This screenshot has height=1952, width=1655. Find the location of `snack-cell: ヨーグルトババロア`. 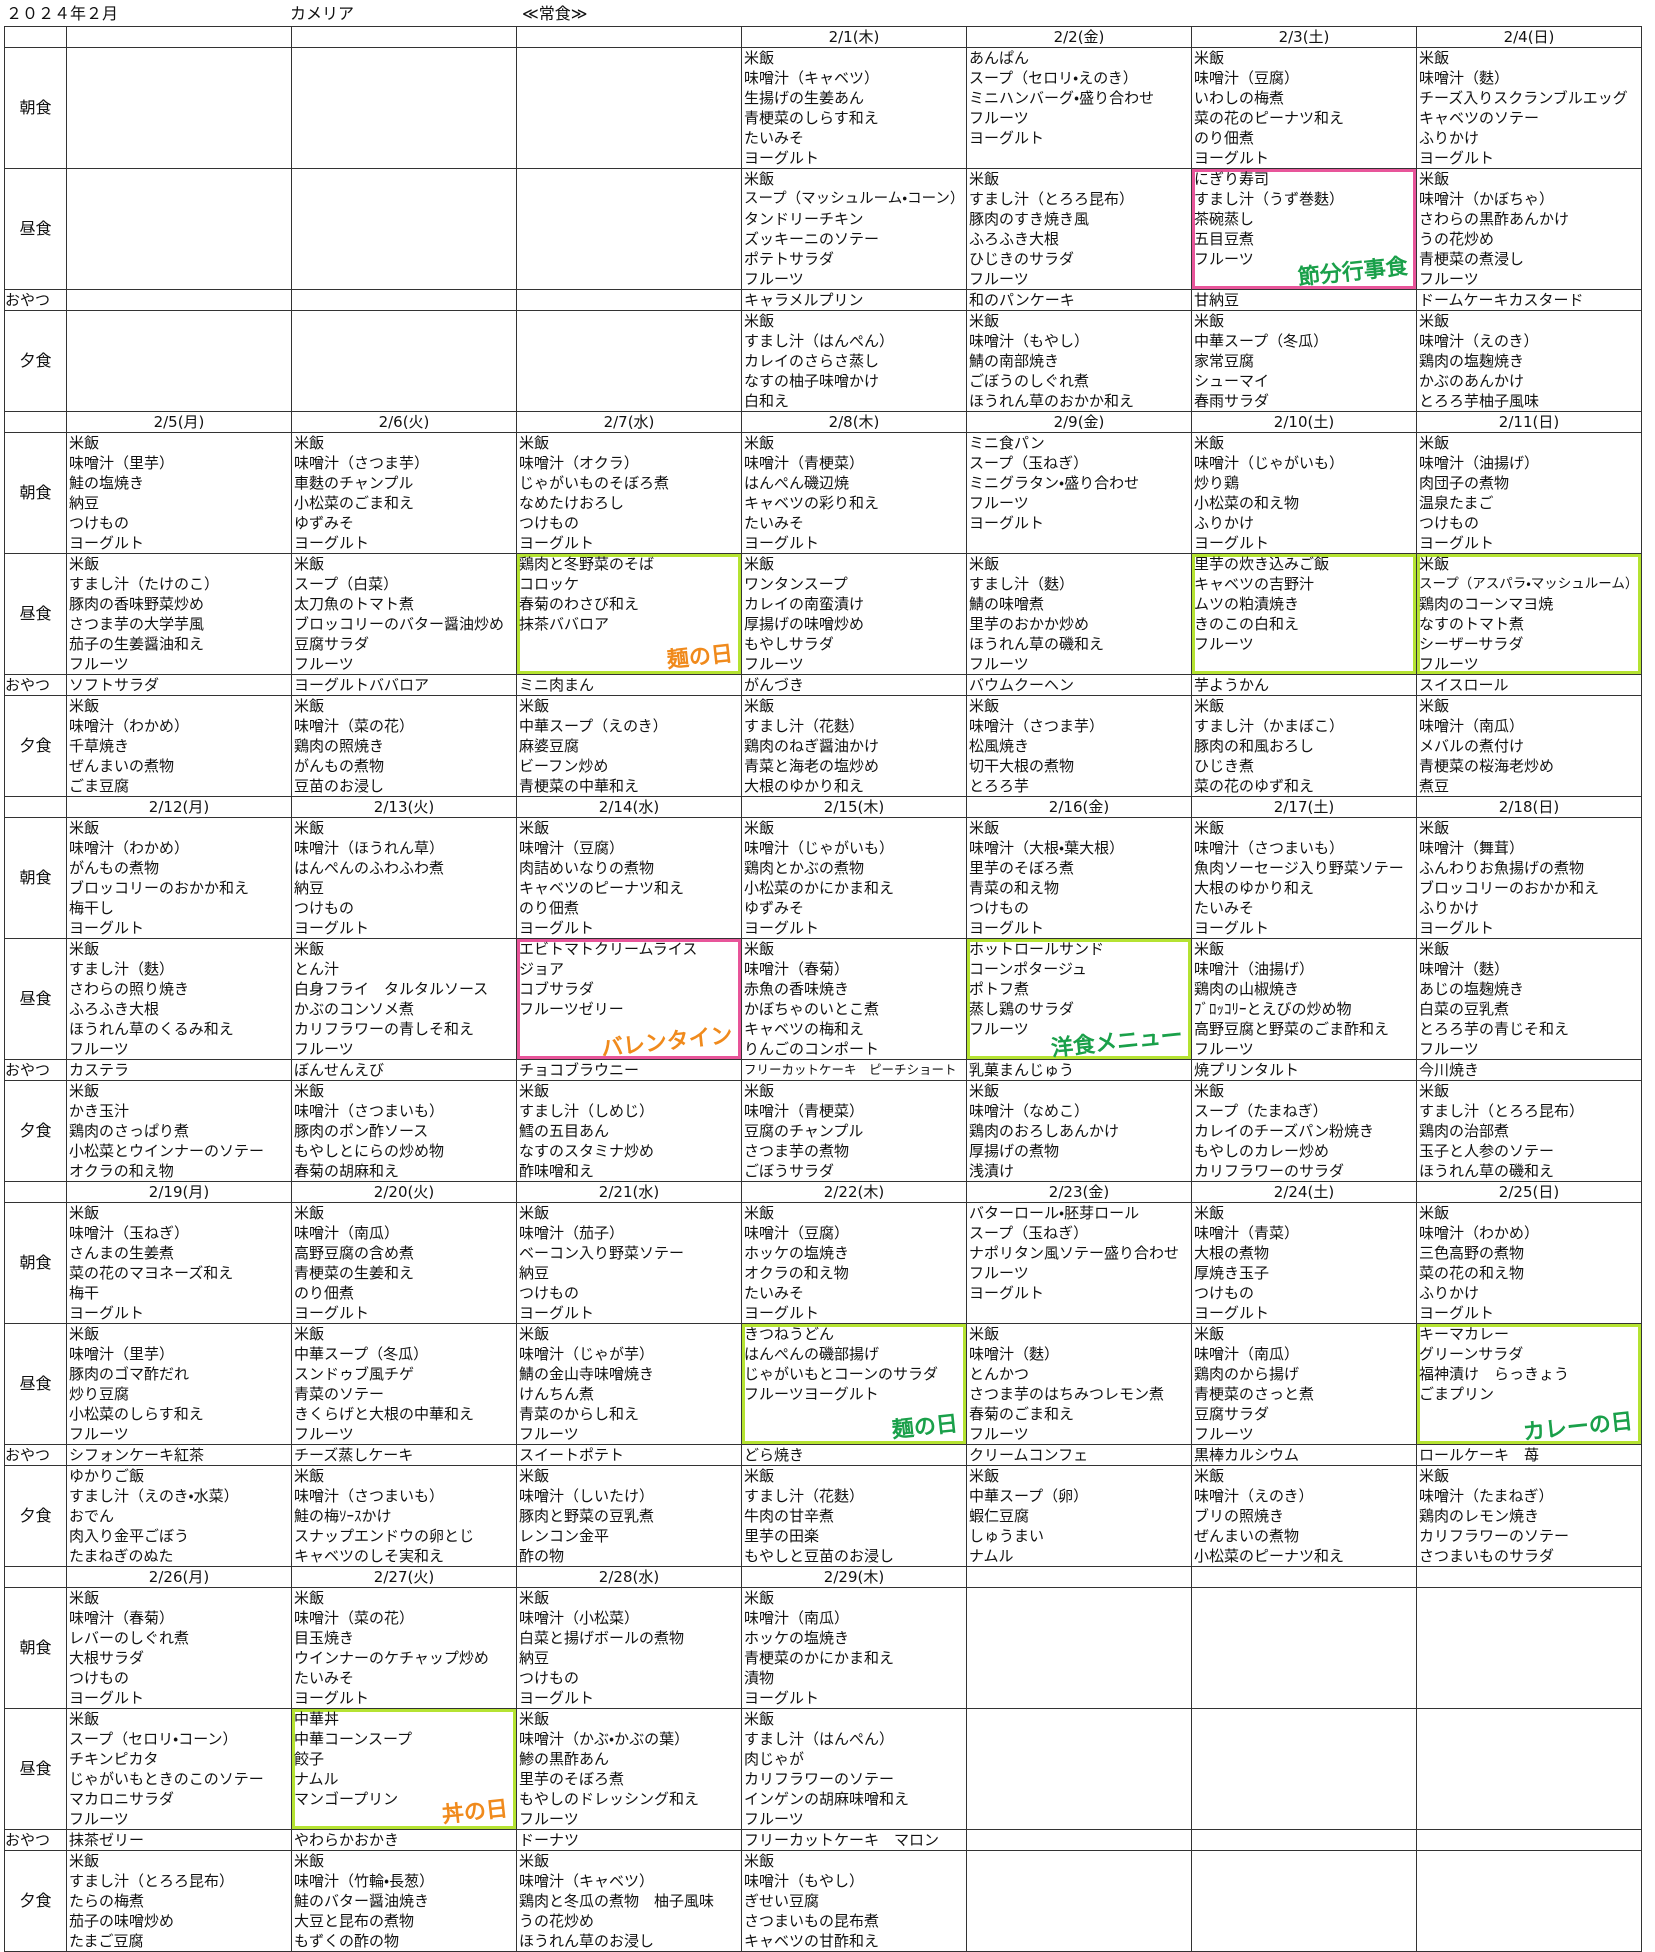

snack-cell: ヨーグルトババロア is located at coordinates (404, 685).